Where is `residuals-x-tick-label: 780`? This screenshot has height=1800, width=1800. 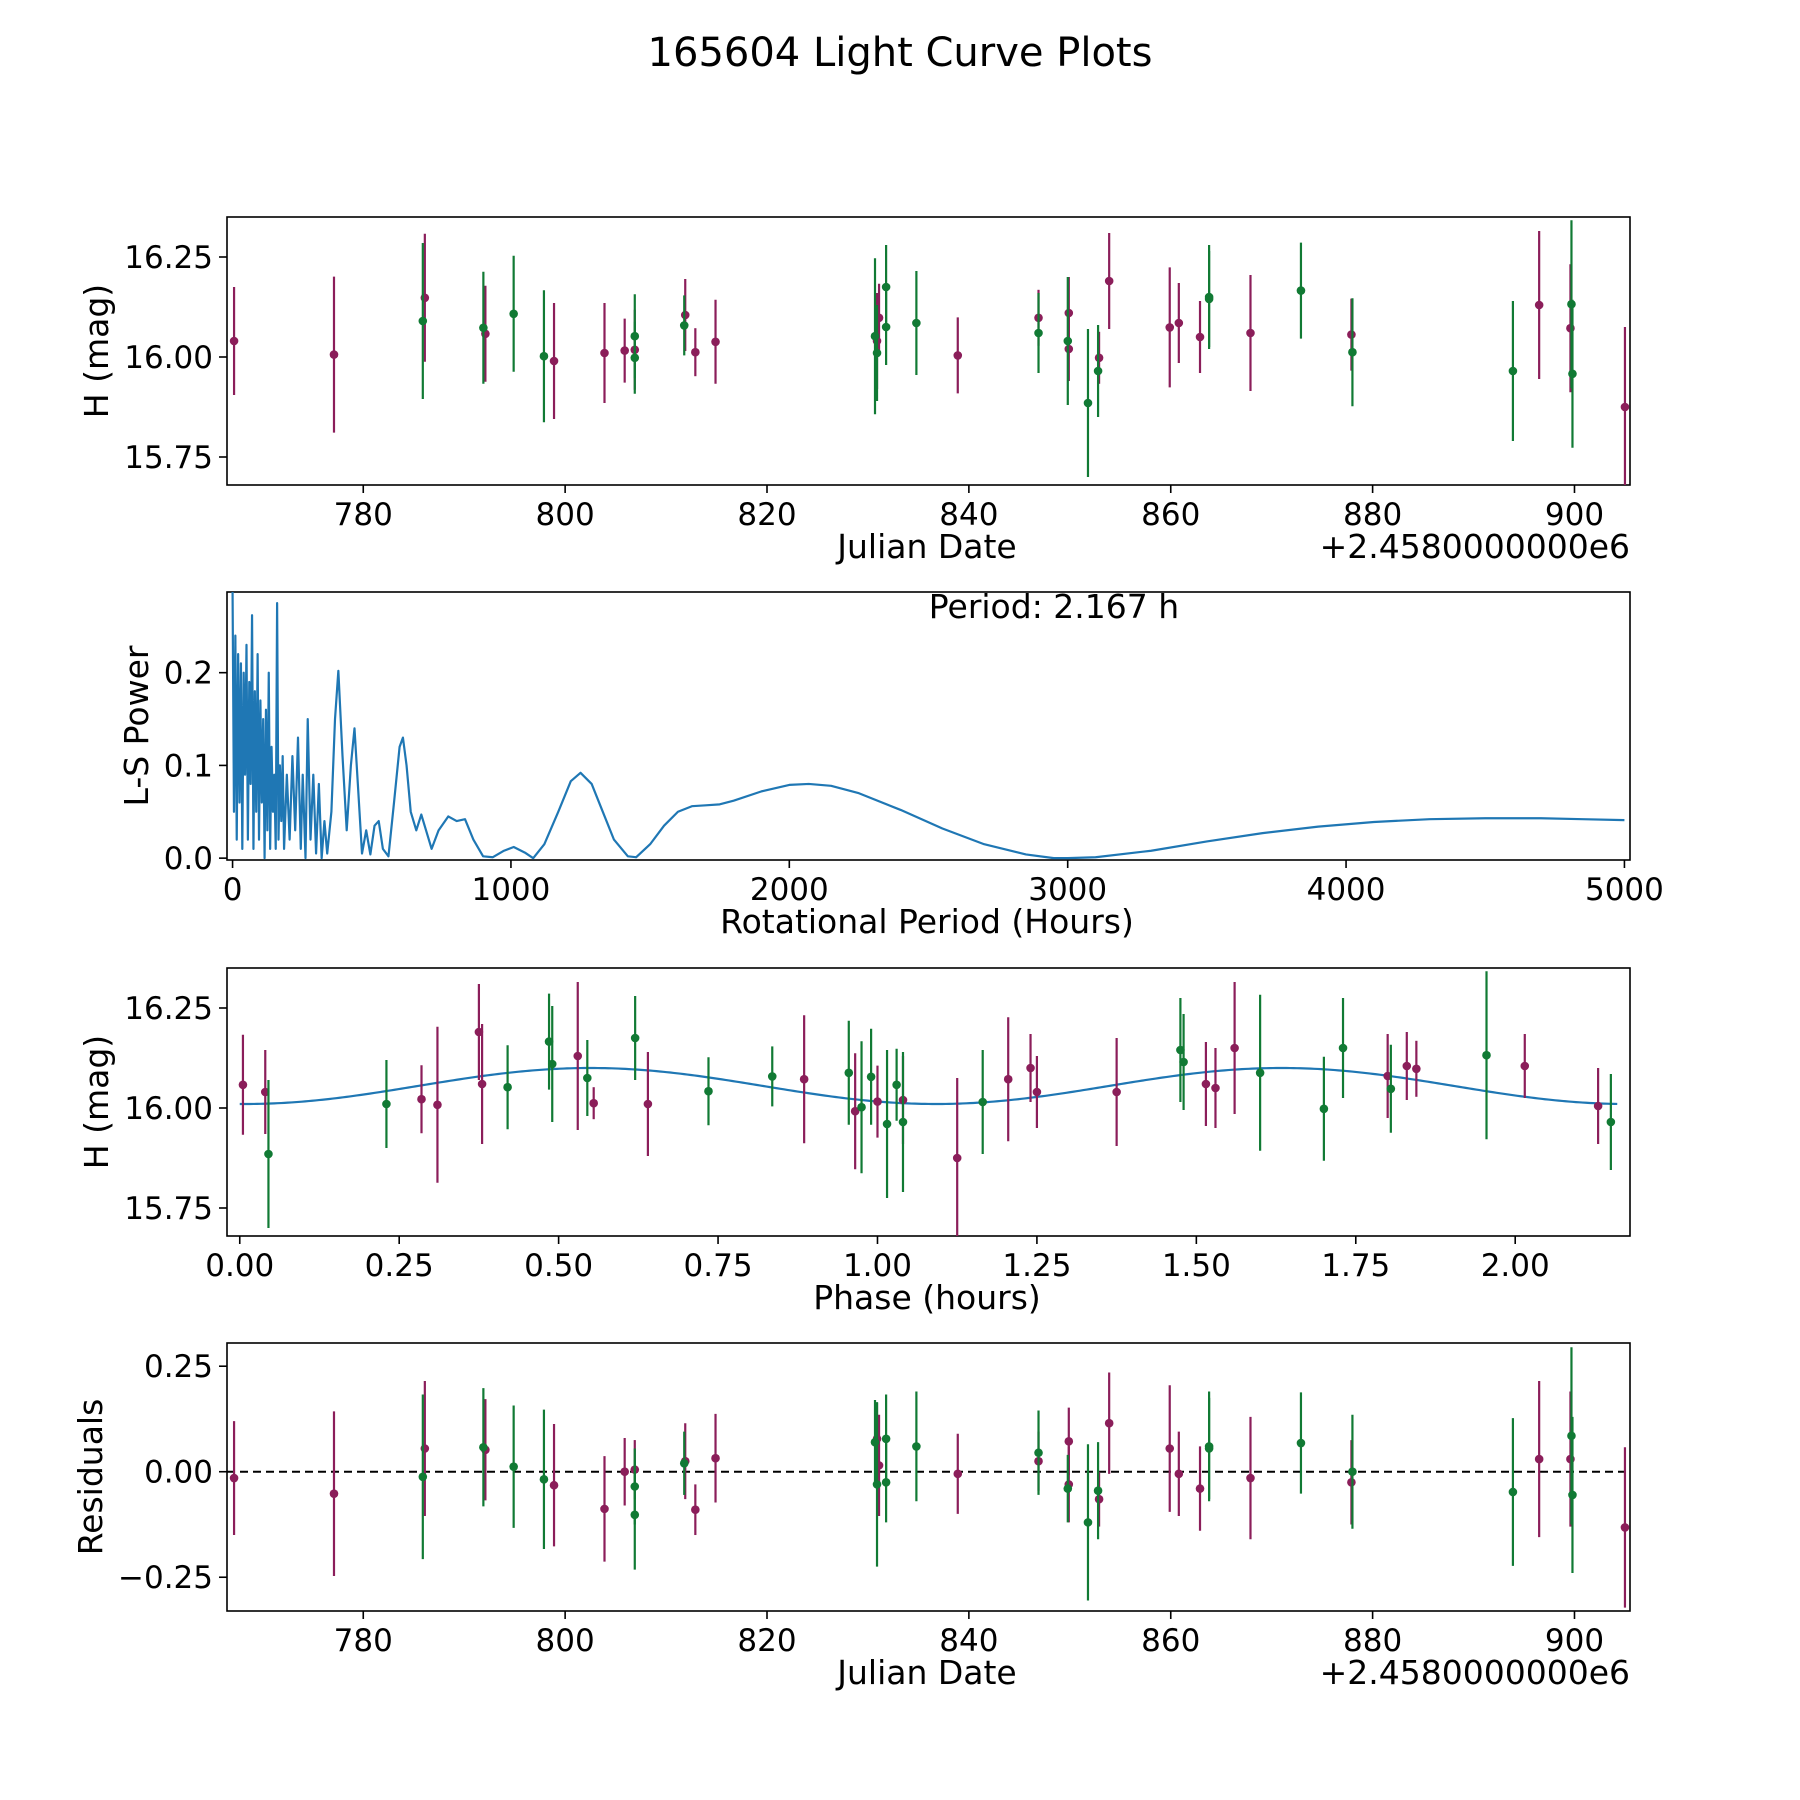
residuals-x-tick-label: 780 is located at coordinates (363, 1641).